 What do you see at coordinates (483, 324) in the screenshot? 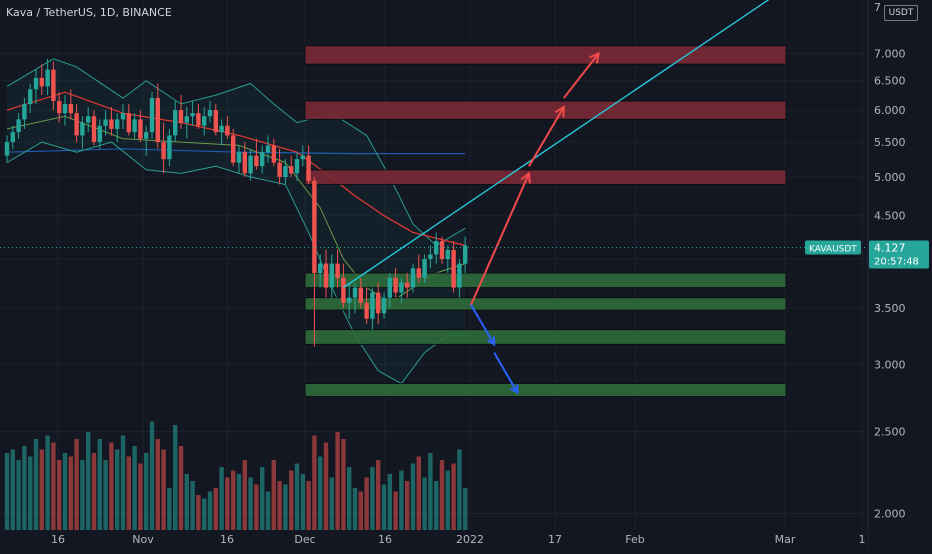
I see `arrow-down` at bounding box center [483, 324].